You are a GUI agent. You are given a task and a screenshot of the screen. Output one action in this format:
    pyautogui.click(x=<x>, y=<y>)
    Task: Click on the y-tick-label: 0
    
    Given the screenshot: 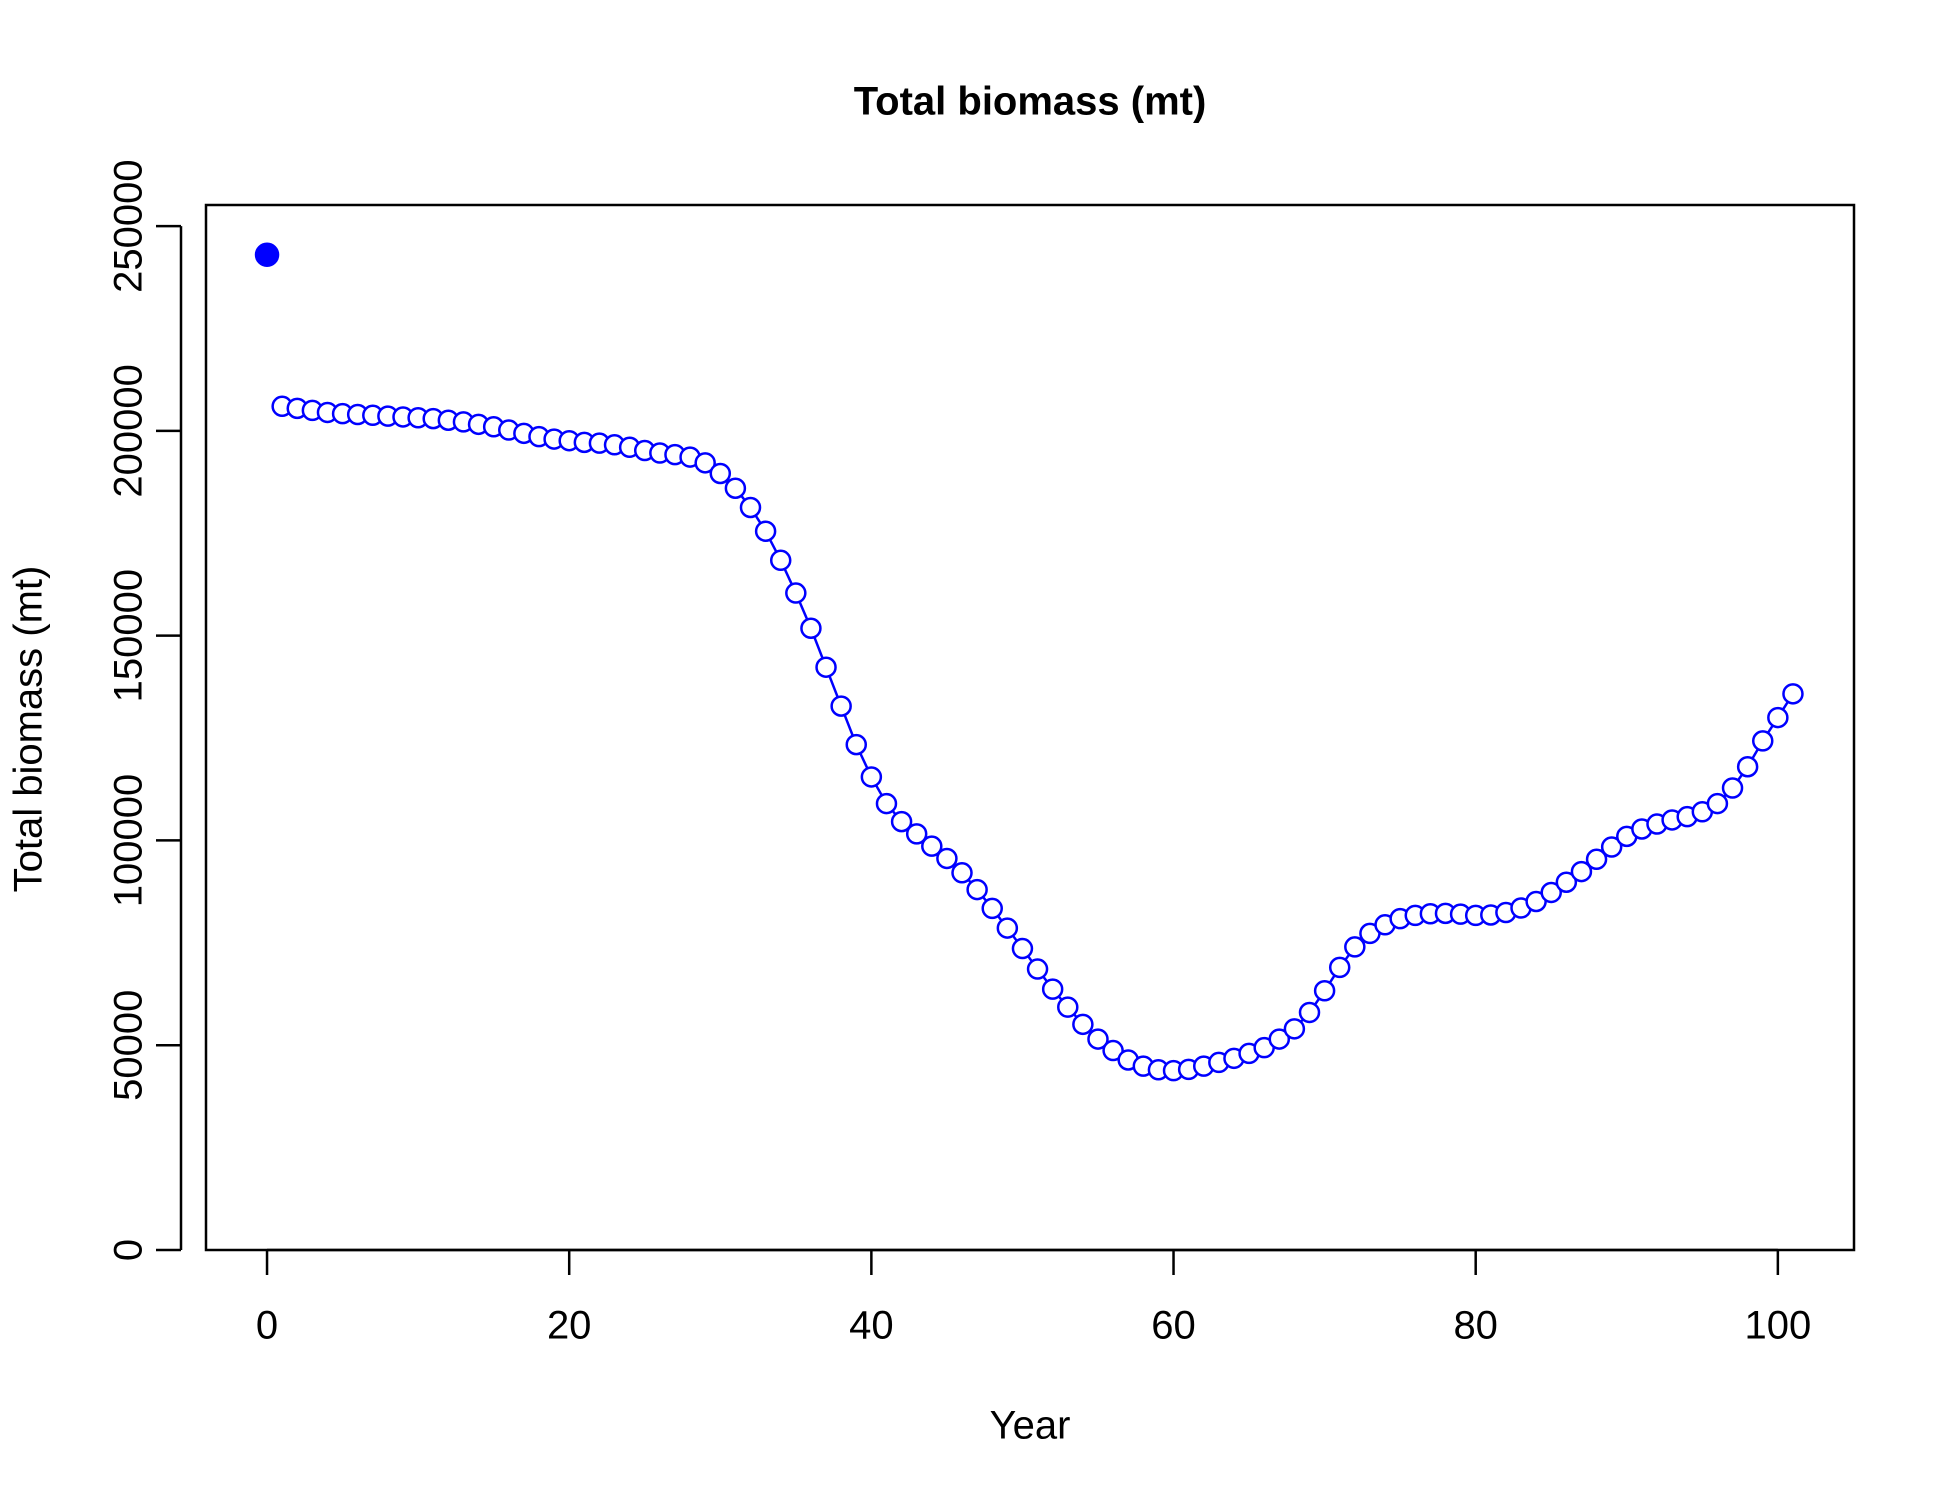 What is the action you would take?
    pyautogui.click(x=129, y=1250)
    